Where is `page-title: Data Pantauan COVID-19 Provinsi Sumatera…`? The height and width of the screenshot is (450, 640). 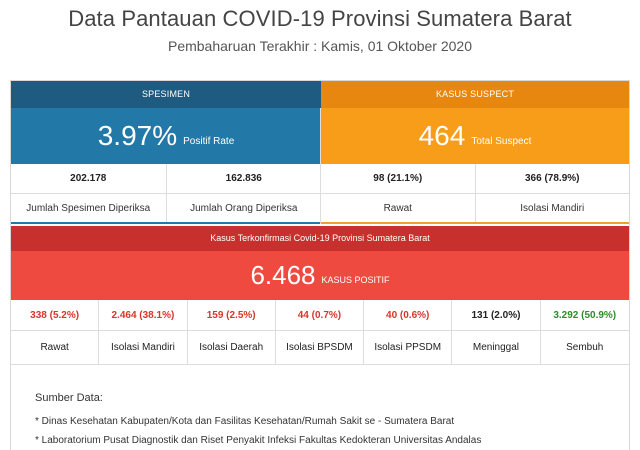
page-title: Data Pantauan COVID-19 Provinsi Sumatera… is located at coordinates (320, 18).